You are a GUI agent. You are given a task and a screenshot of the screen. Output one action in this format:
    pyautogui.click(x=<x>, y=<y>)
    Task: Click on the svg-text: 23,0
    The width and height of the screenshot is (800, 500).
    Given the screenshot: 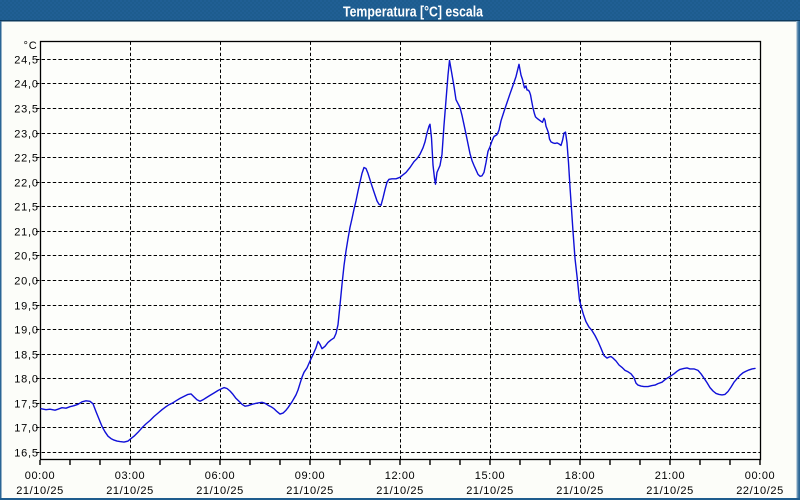 What is the action you would take?
    pyautogui.click(x=26, y=135)
    